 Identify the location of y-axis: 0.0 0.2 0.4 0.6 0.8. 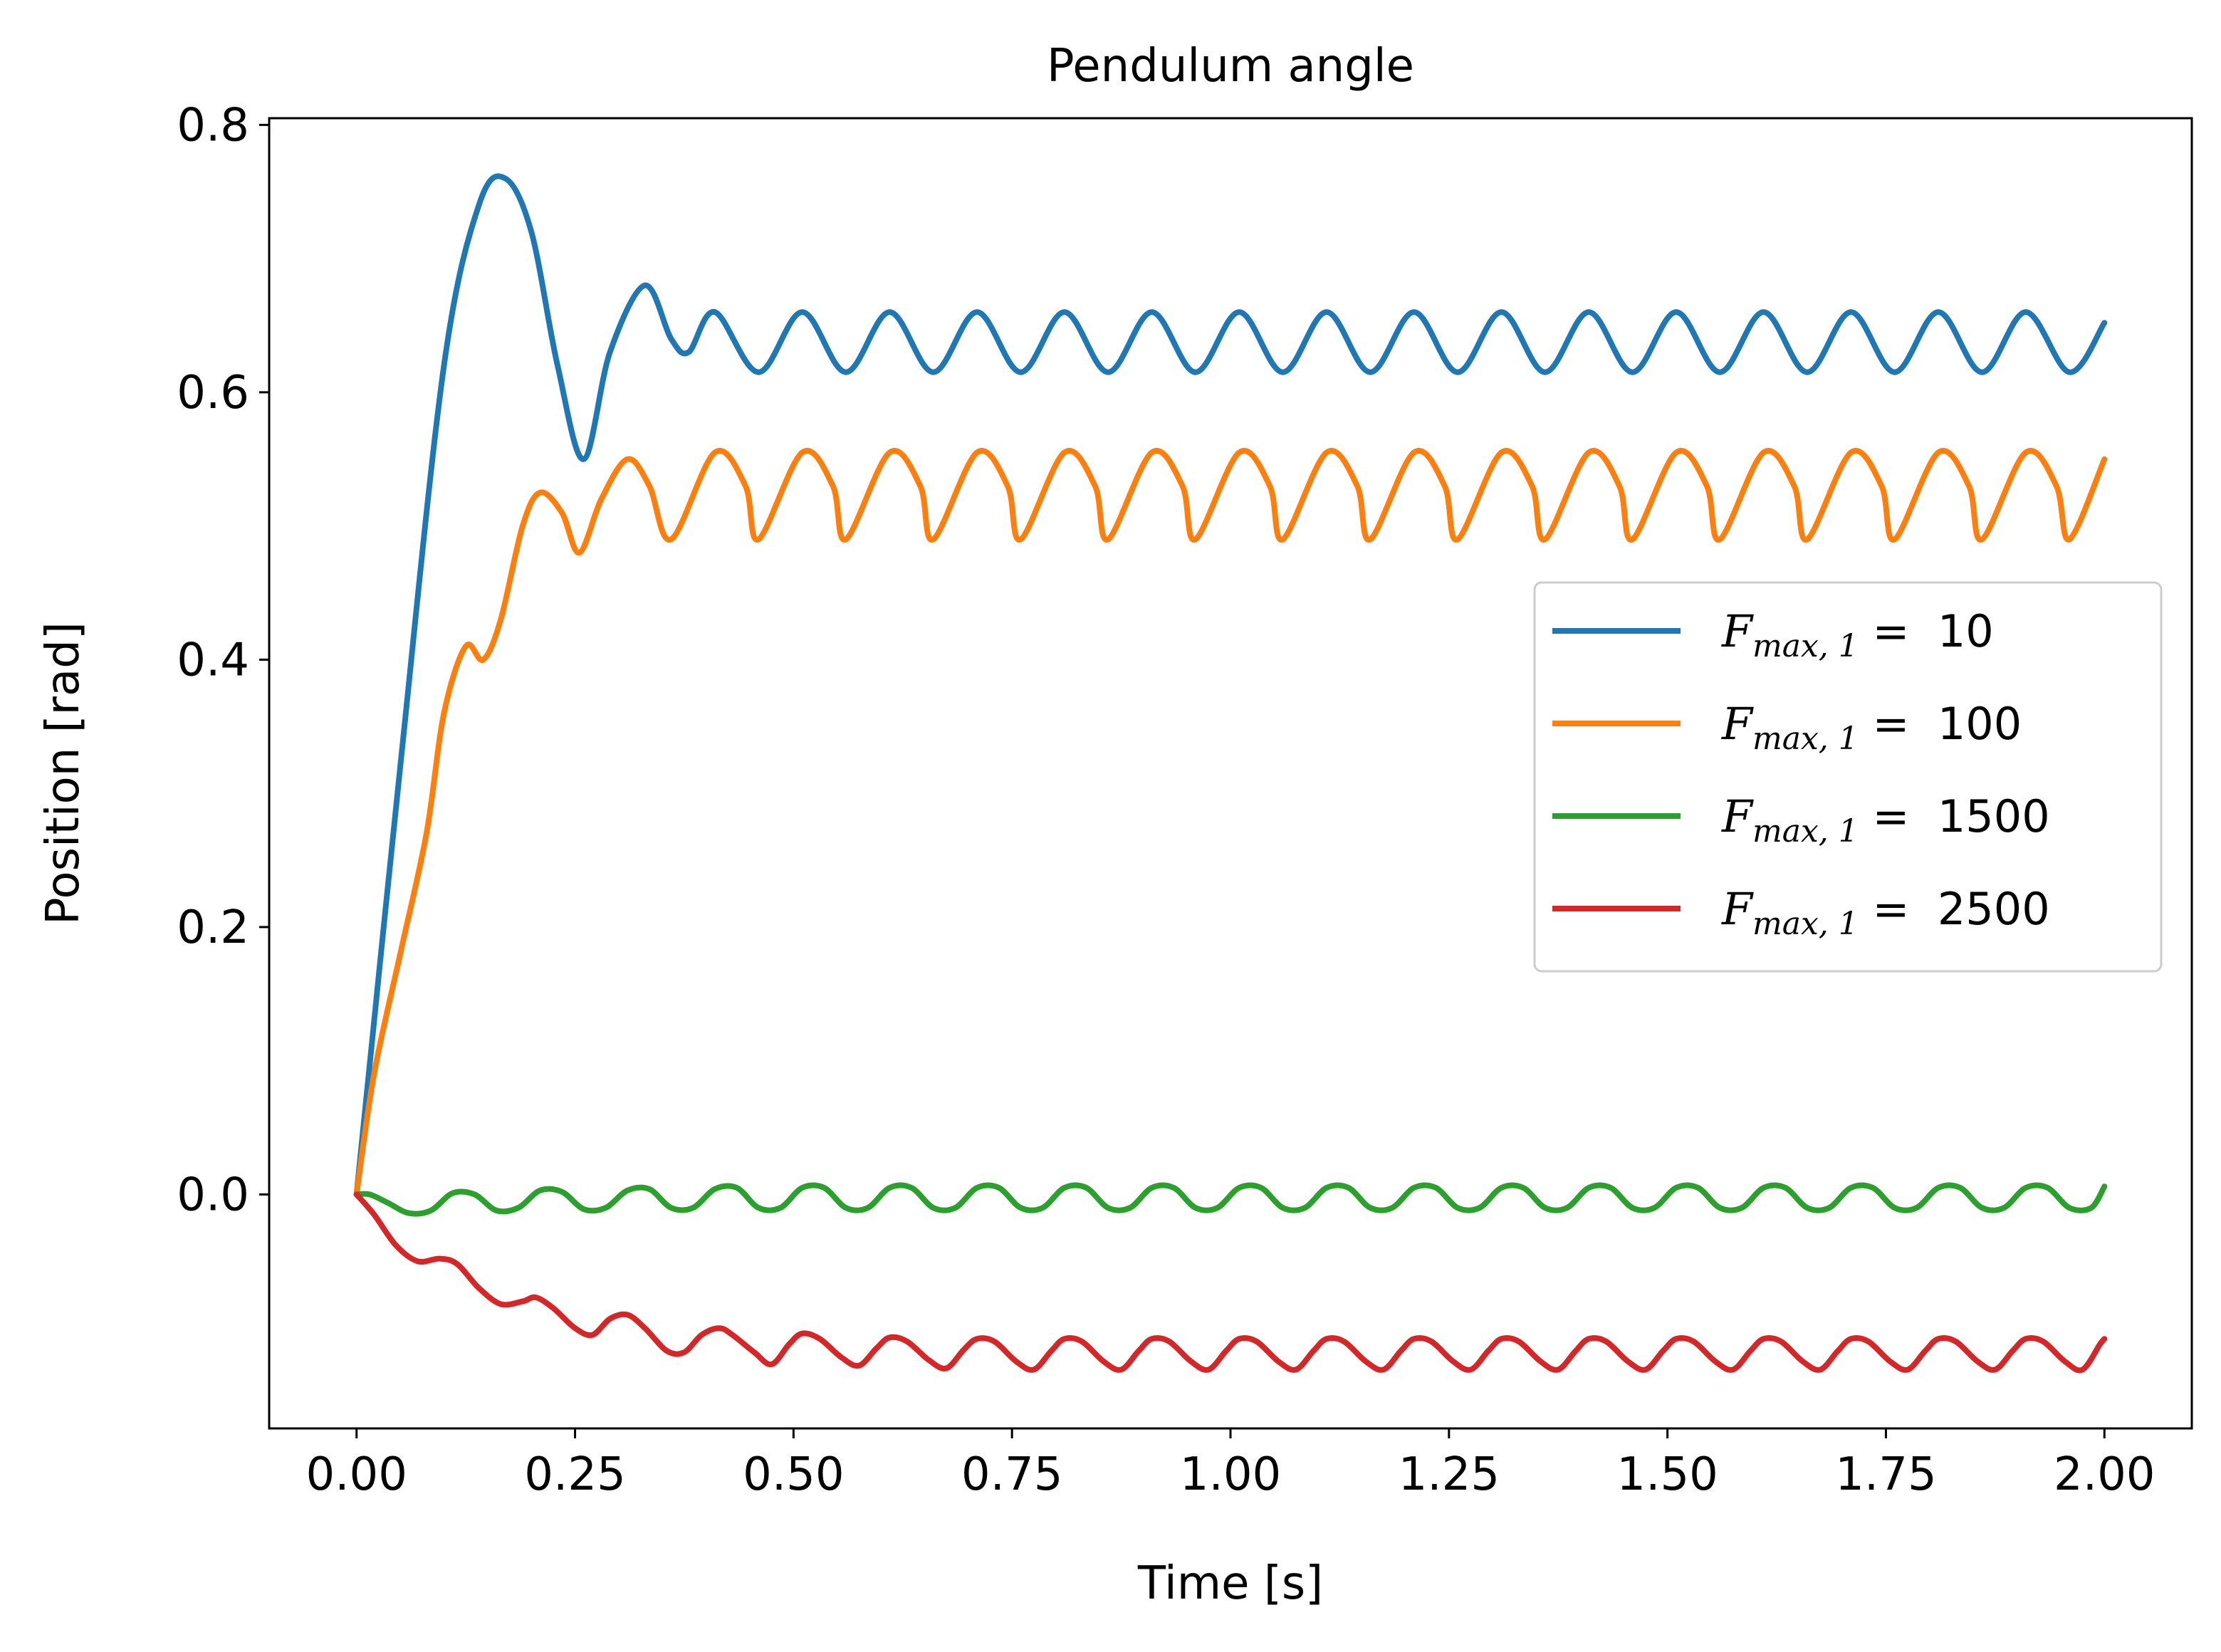
(223, 660).